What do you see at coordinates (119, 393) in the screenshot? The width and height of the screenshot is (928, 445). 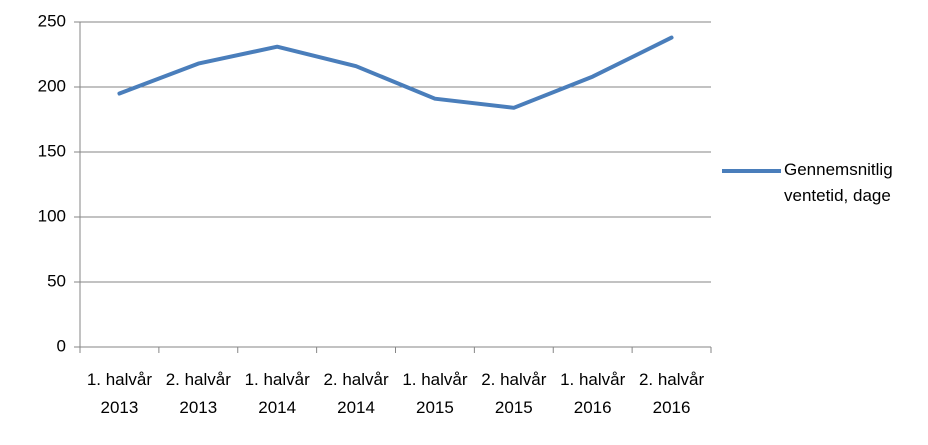 I see `x-tick-label: 1. halvår 2013` at bounding box center [119, 393].